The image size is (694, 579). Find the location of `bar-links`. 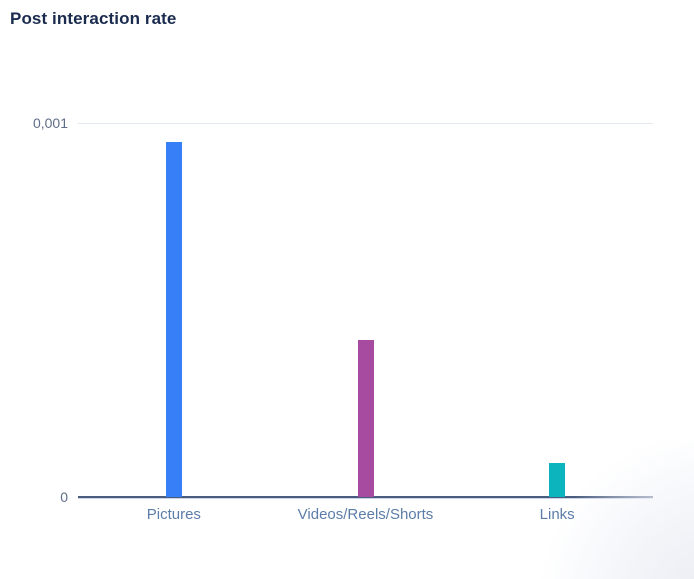

bar-links is located at coordinates (557, 480).